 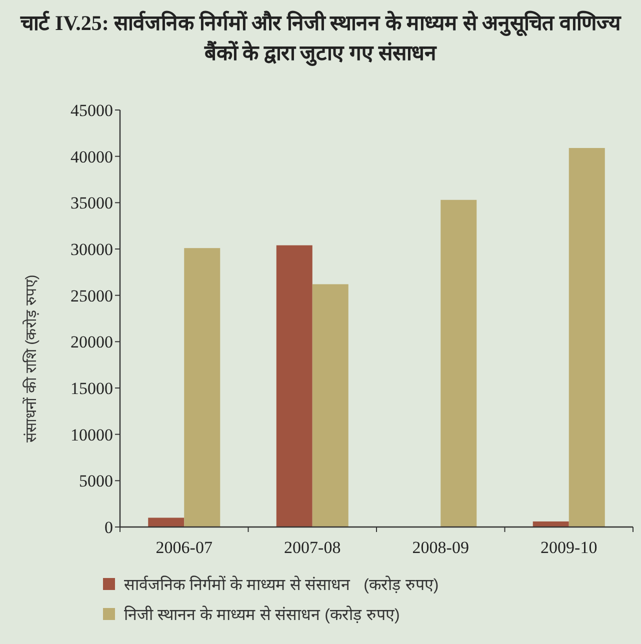 What do you see at coordinates (91, 342) in the screenshot?
I see `y-tick-label: 20000` at bounding box center [91, 342].